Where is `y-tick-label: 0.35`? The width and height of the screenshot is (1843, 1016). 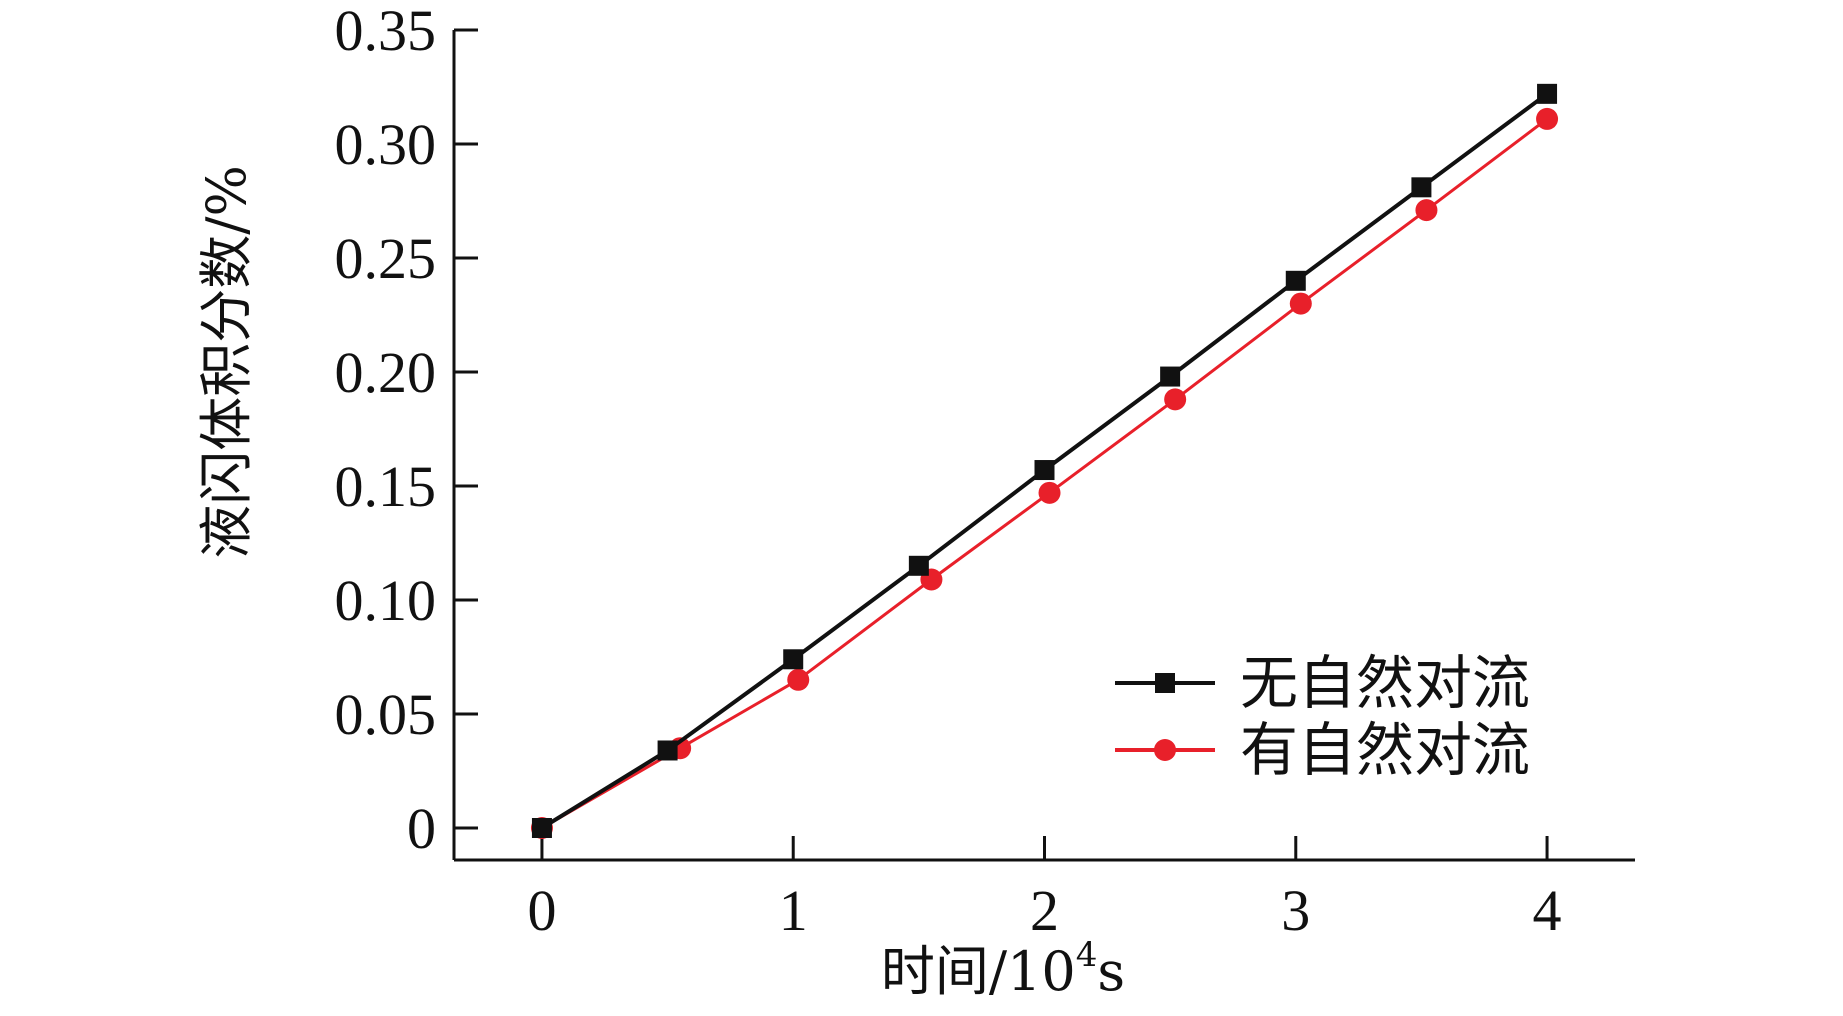 y-tick-label: 0.35 is located at coordinates (386, 31).